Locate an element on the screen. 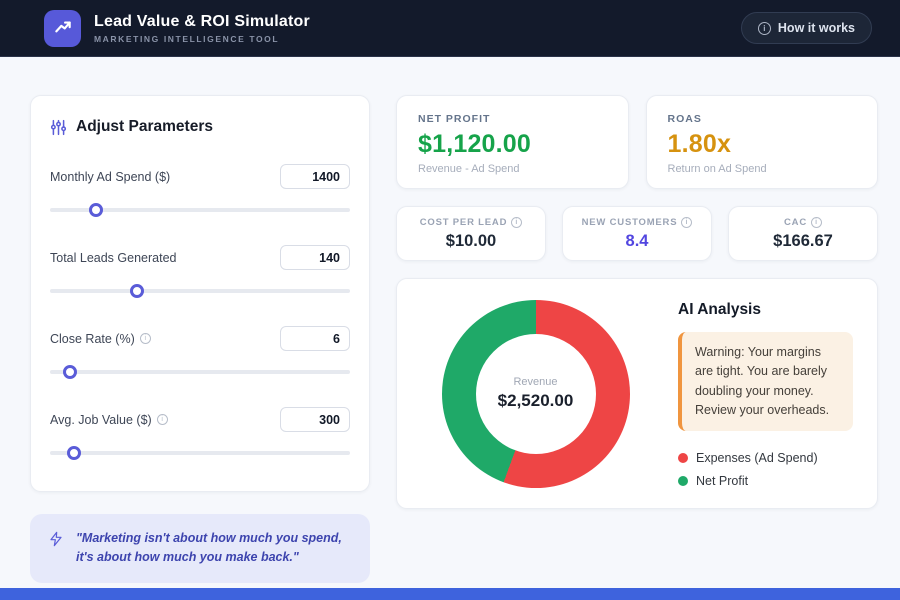 This screenshot has width=900, height=600. close-rate-slider is located at coordinates (200, 372).